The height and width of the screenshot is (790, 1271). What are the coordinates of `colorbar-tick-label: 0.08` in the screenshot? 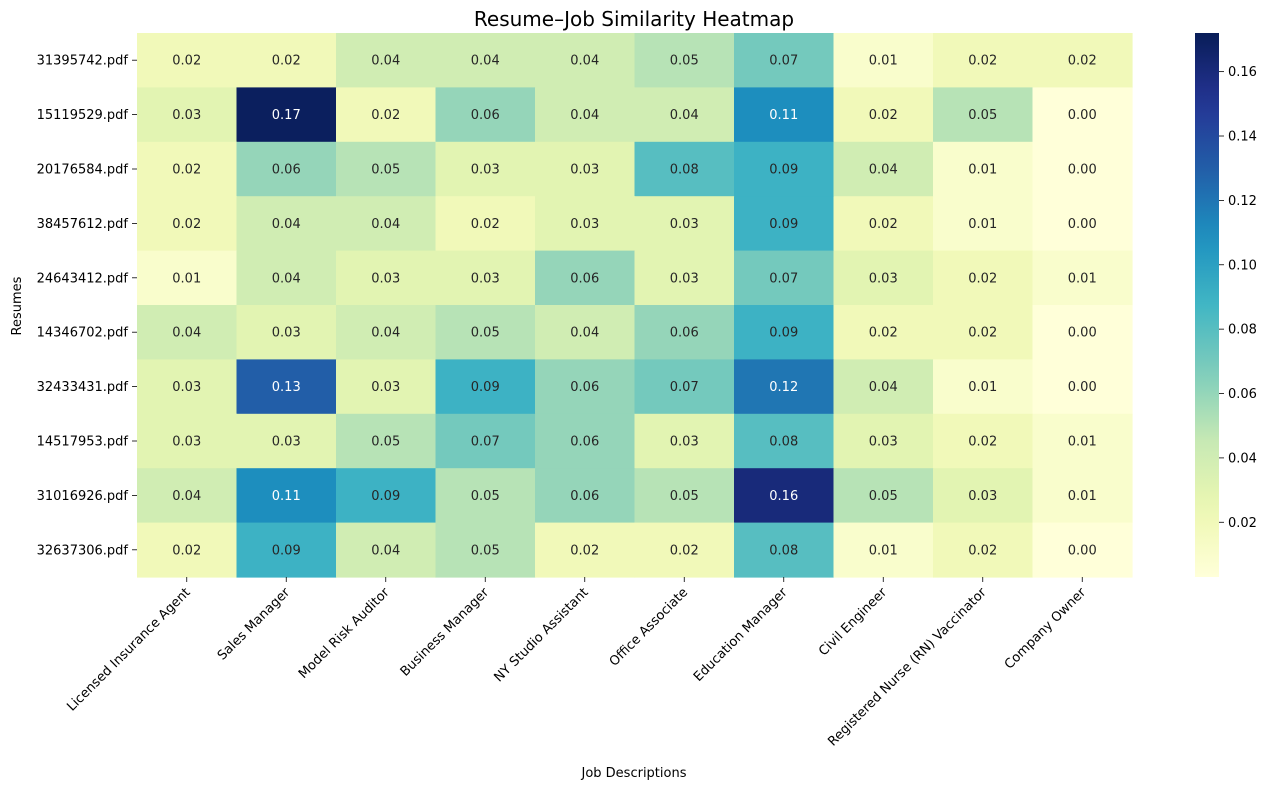 It's located at (1242, 330).